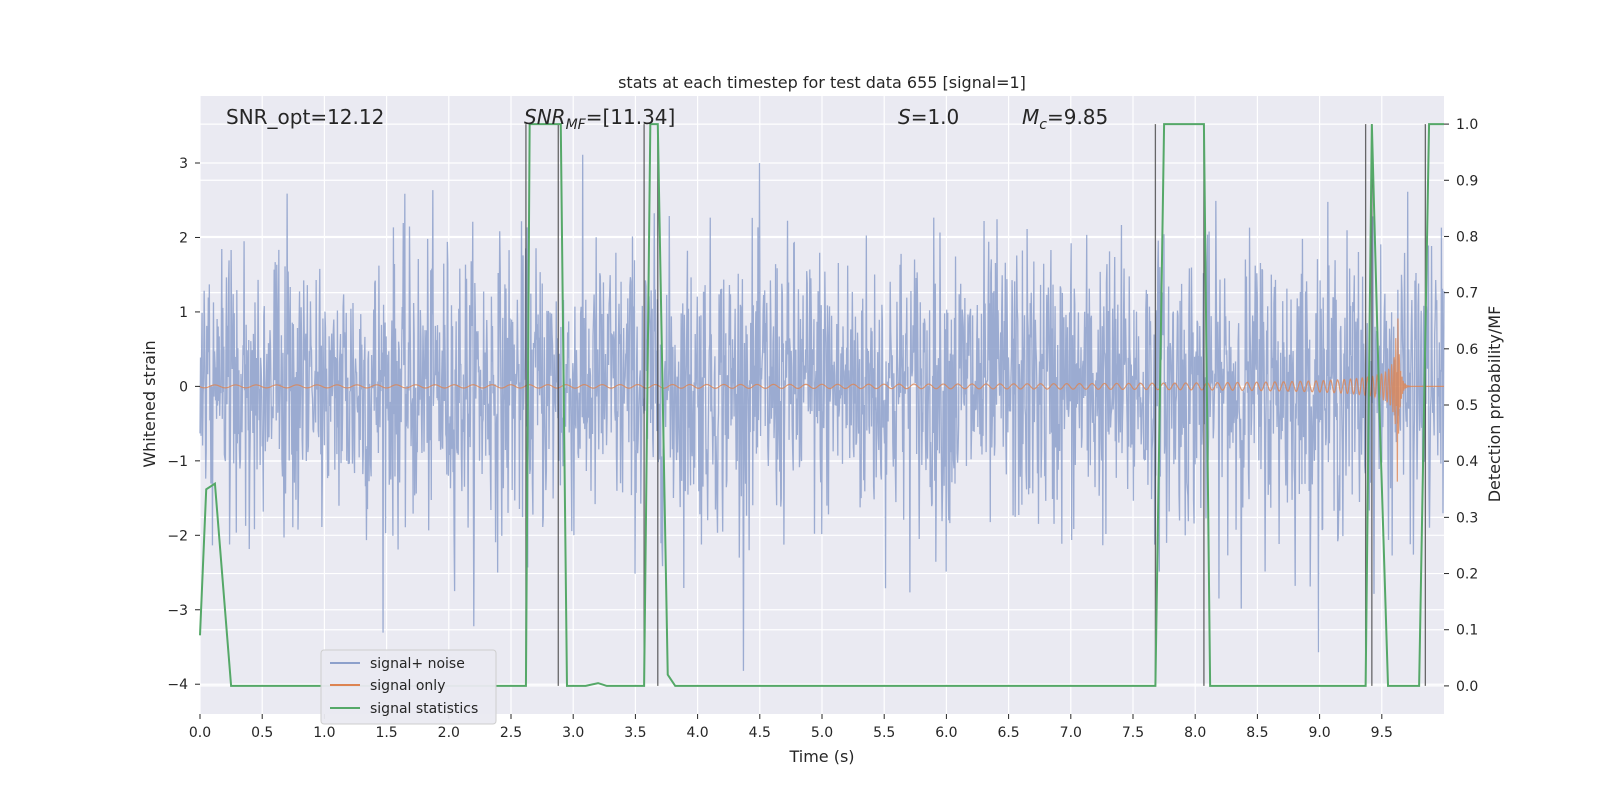 This screenshot has width=1600, height=800. I want to click on x-tick-label: 4.5, so click(760, 733).